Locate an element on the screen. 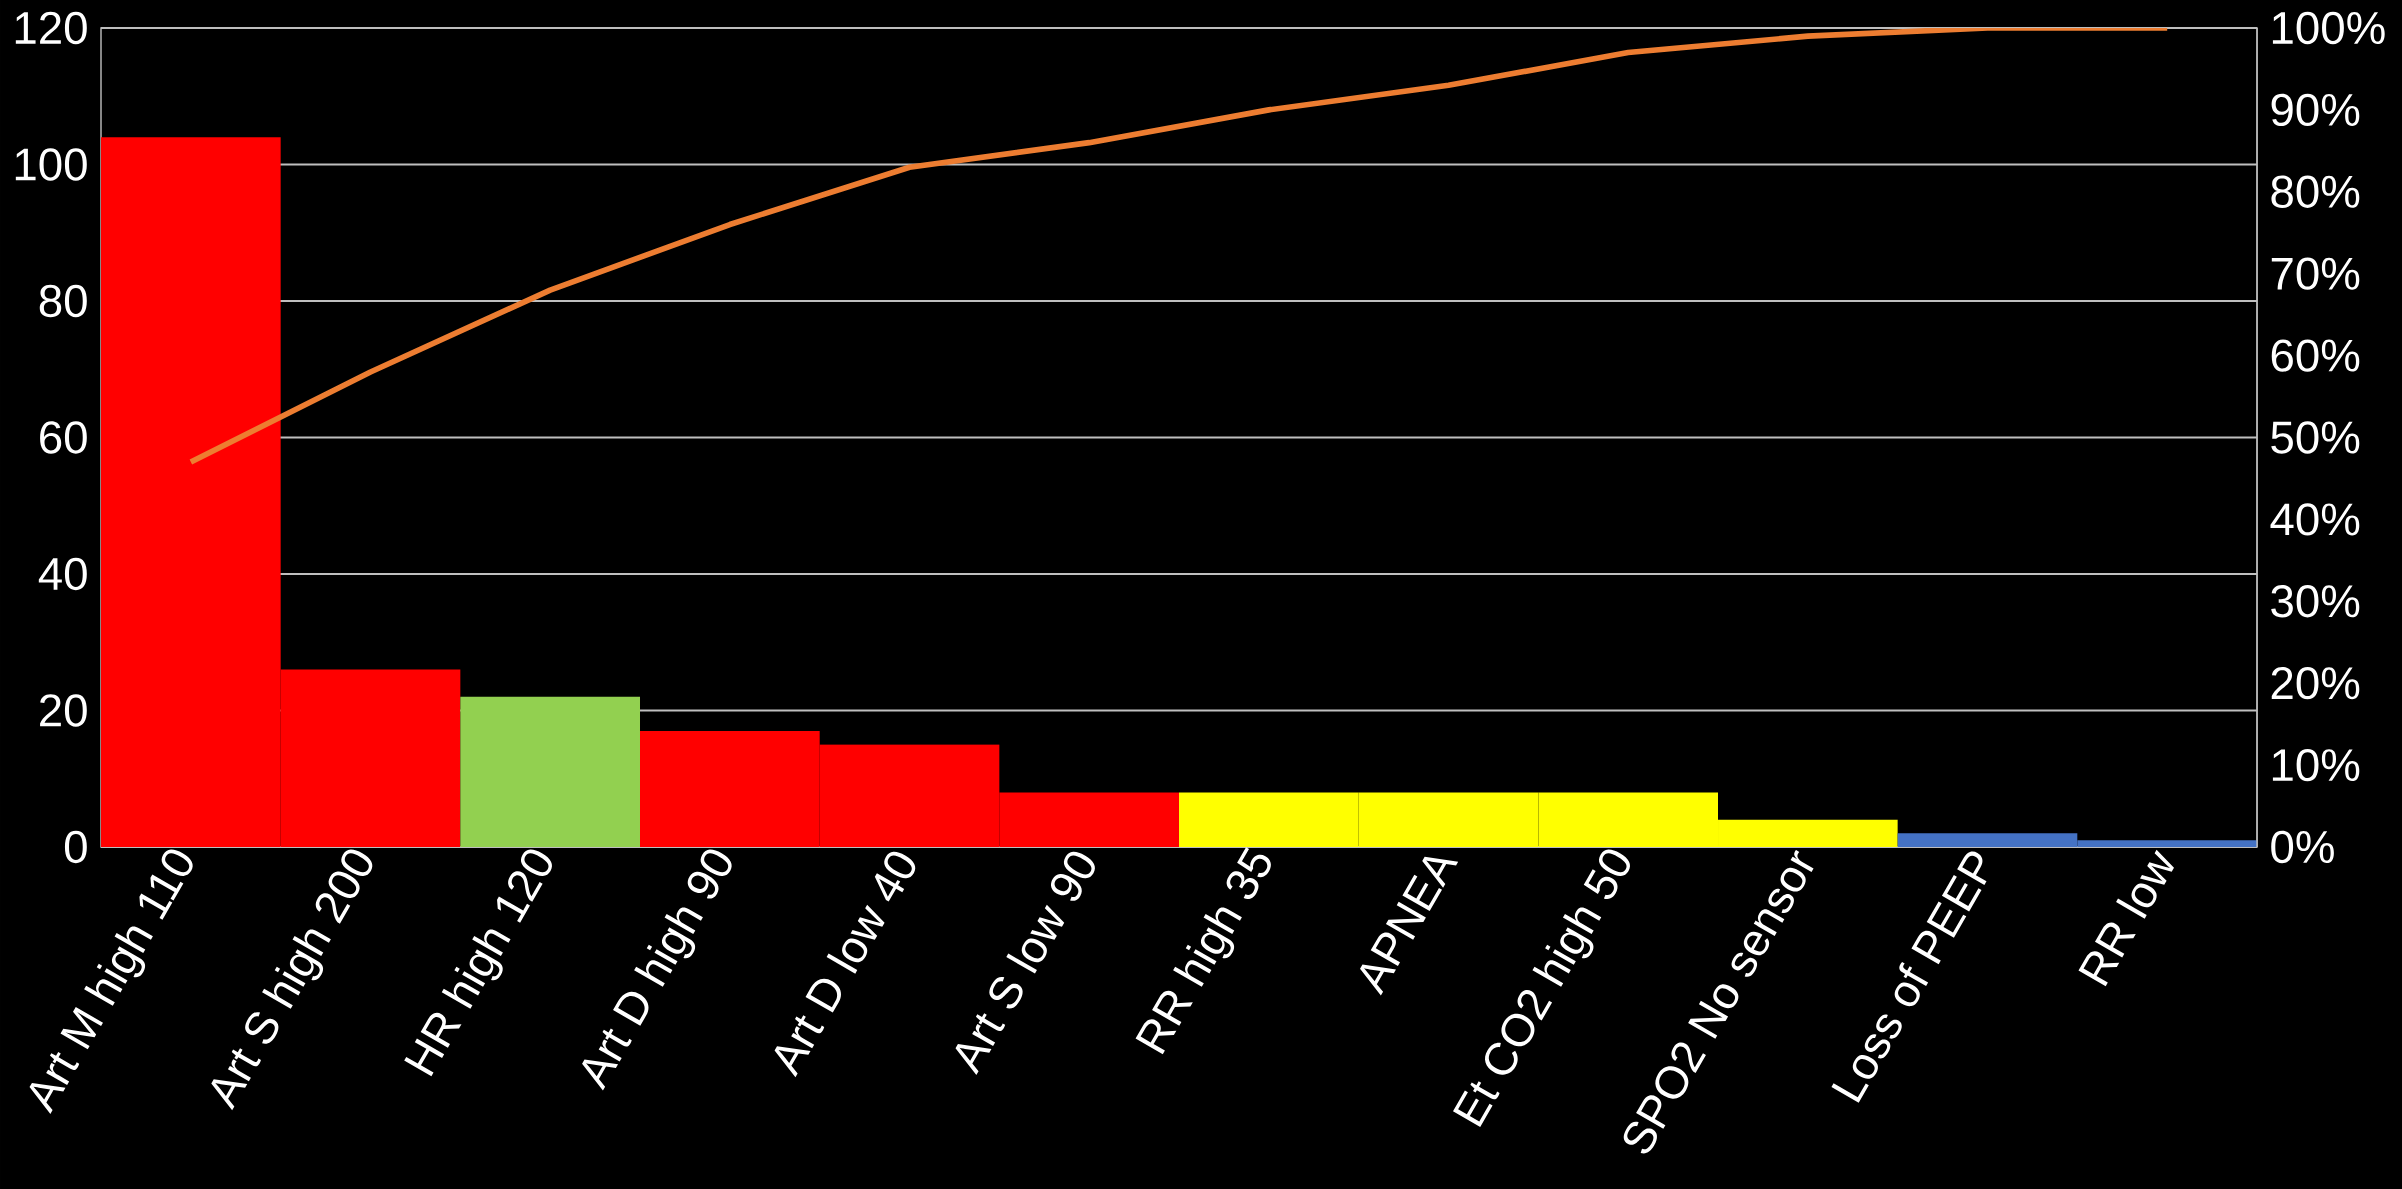  bar is located at coordinates (550, 771).